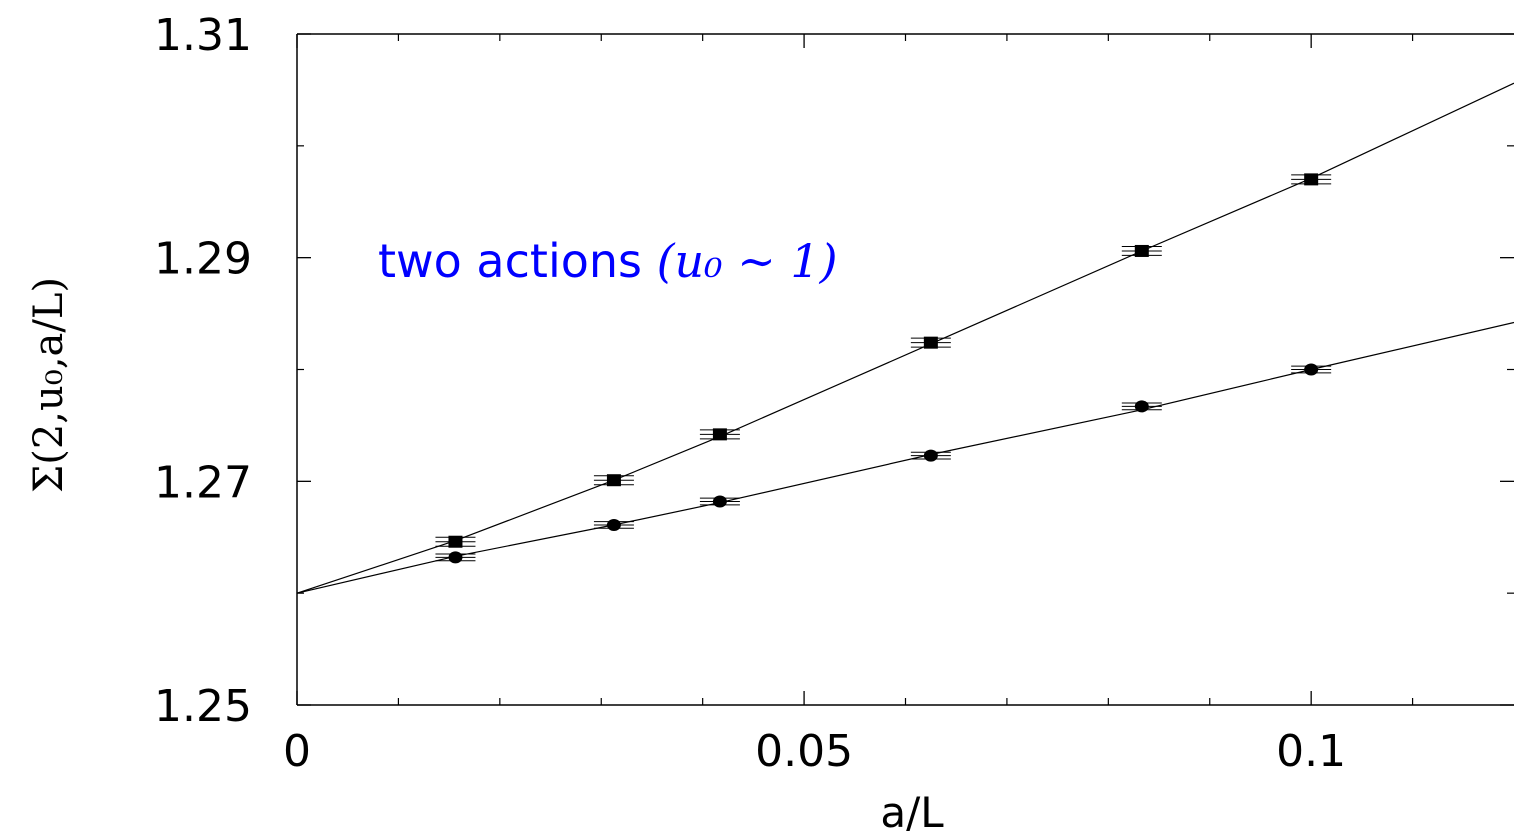  Describe the element at coordinates (804, 751) in the screenshot. I see `x-tick-label: 0.05` at that location.